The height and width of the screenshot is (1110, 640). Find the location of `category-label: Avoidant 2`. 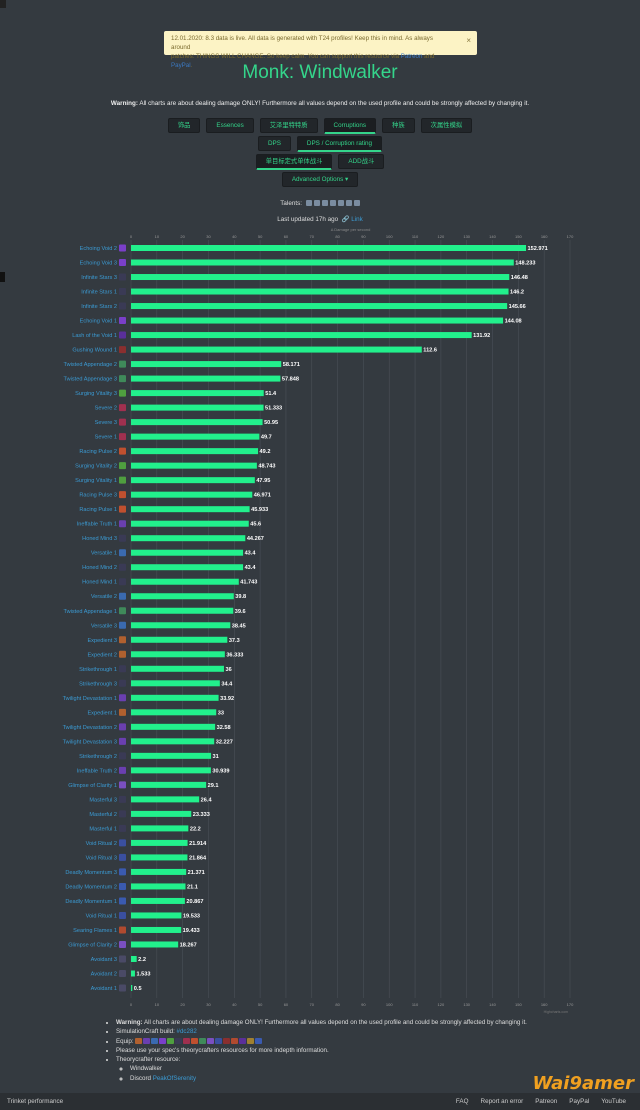

category-label: Avoidant 2 is located at coordinates (104, 975).